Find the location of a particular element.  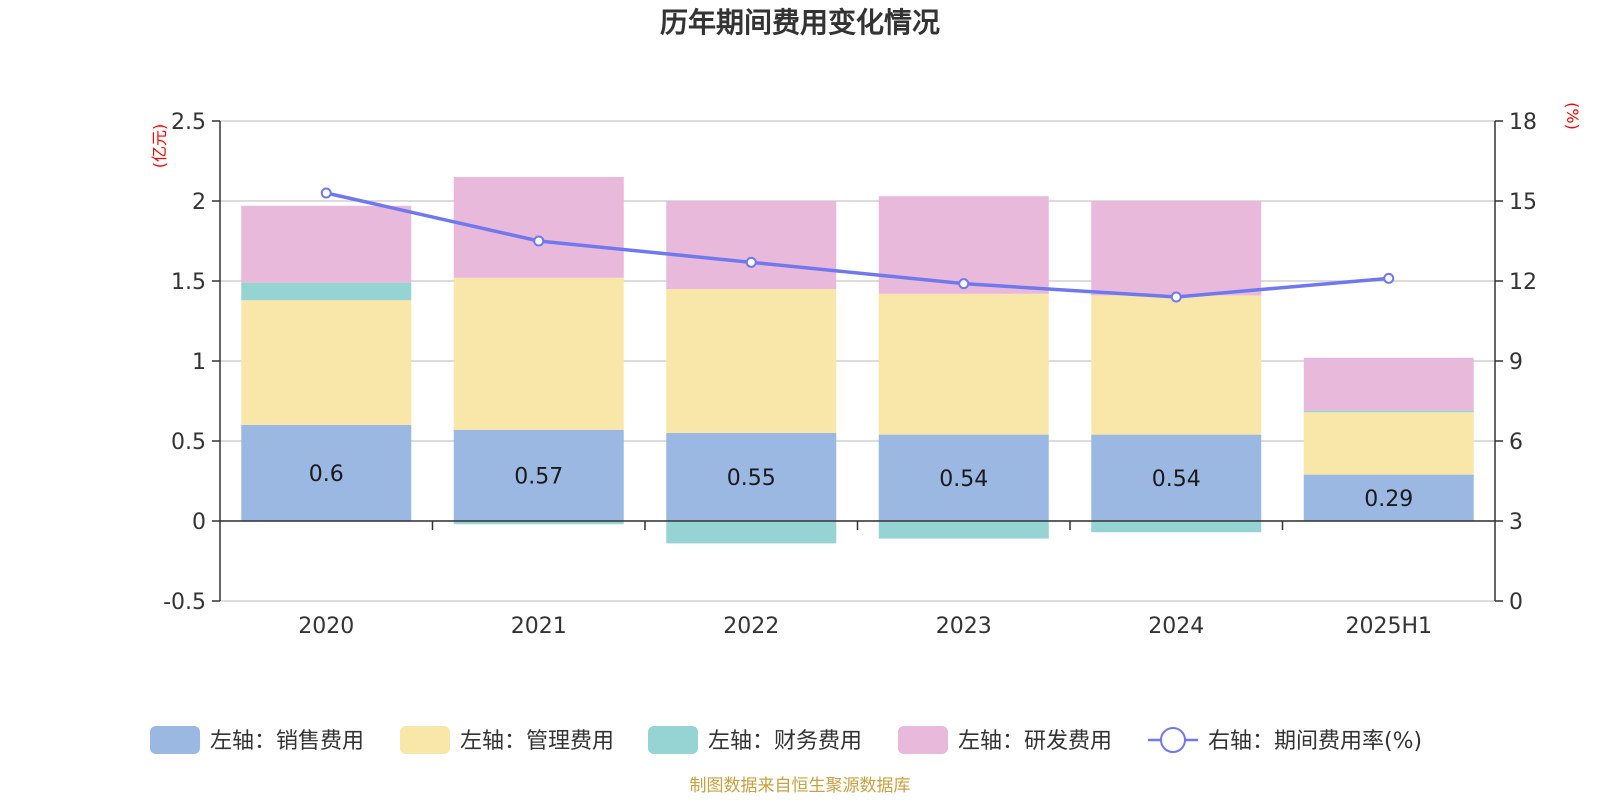

right-tick-label: 6 is located at coordinates (1516, 442).